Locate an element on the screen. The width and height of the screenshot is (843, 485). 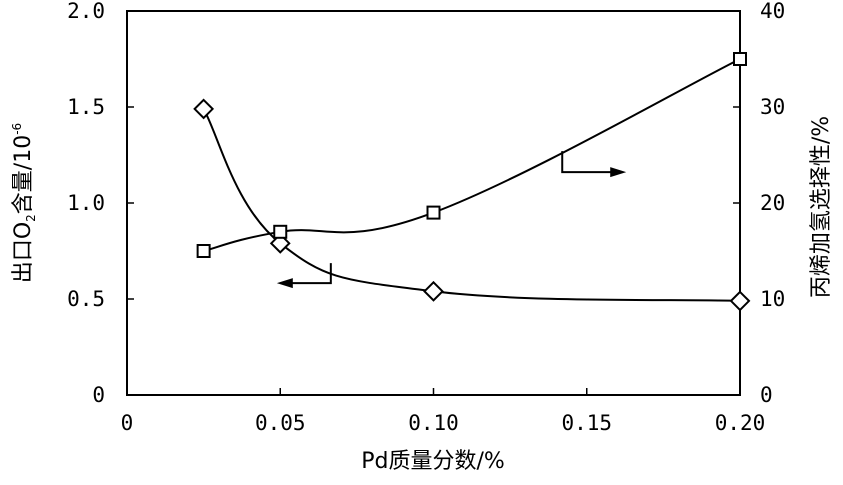
y-left-title-prefix: 出口O is located at coordinates (23, 252).